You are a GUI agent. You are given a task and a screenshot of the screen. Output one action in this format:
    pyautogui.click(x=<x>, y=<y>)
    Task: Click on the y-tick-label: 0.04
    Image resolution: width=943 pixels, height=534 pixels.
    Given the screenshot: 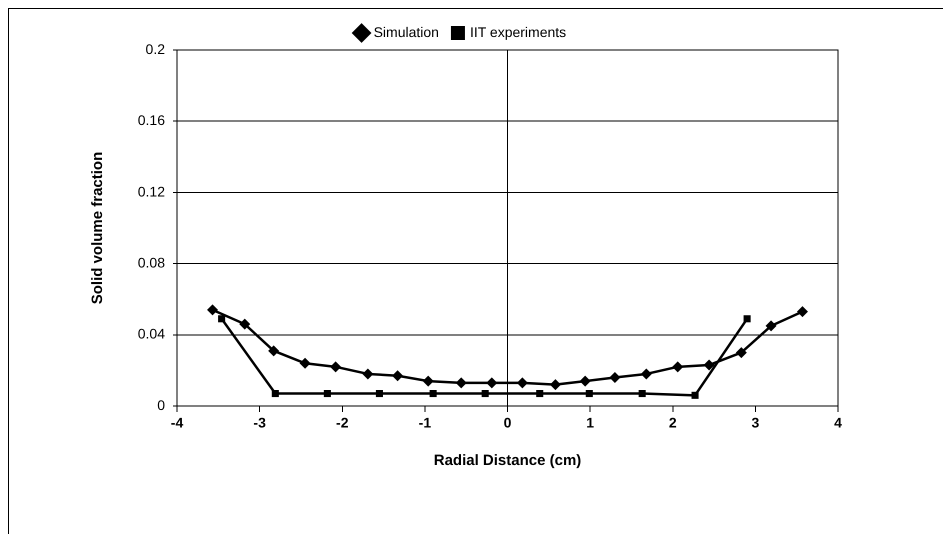 What is the action you would take?
    pyautogui.click(x=152, y=334)
    